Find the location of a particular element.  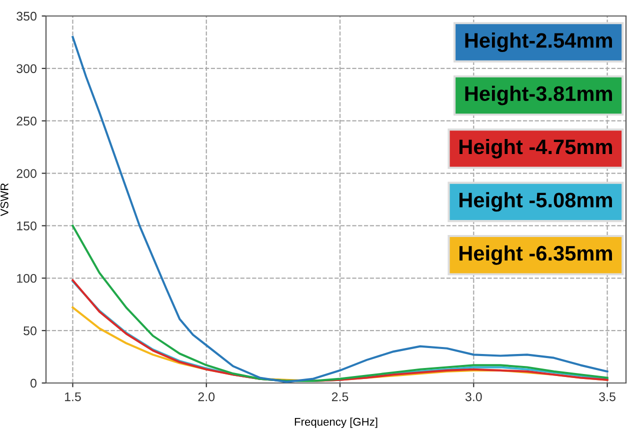

x-axis-title: Frequency [GHz] is located at coordinates (336, 423).